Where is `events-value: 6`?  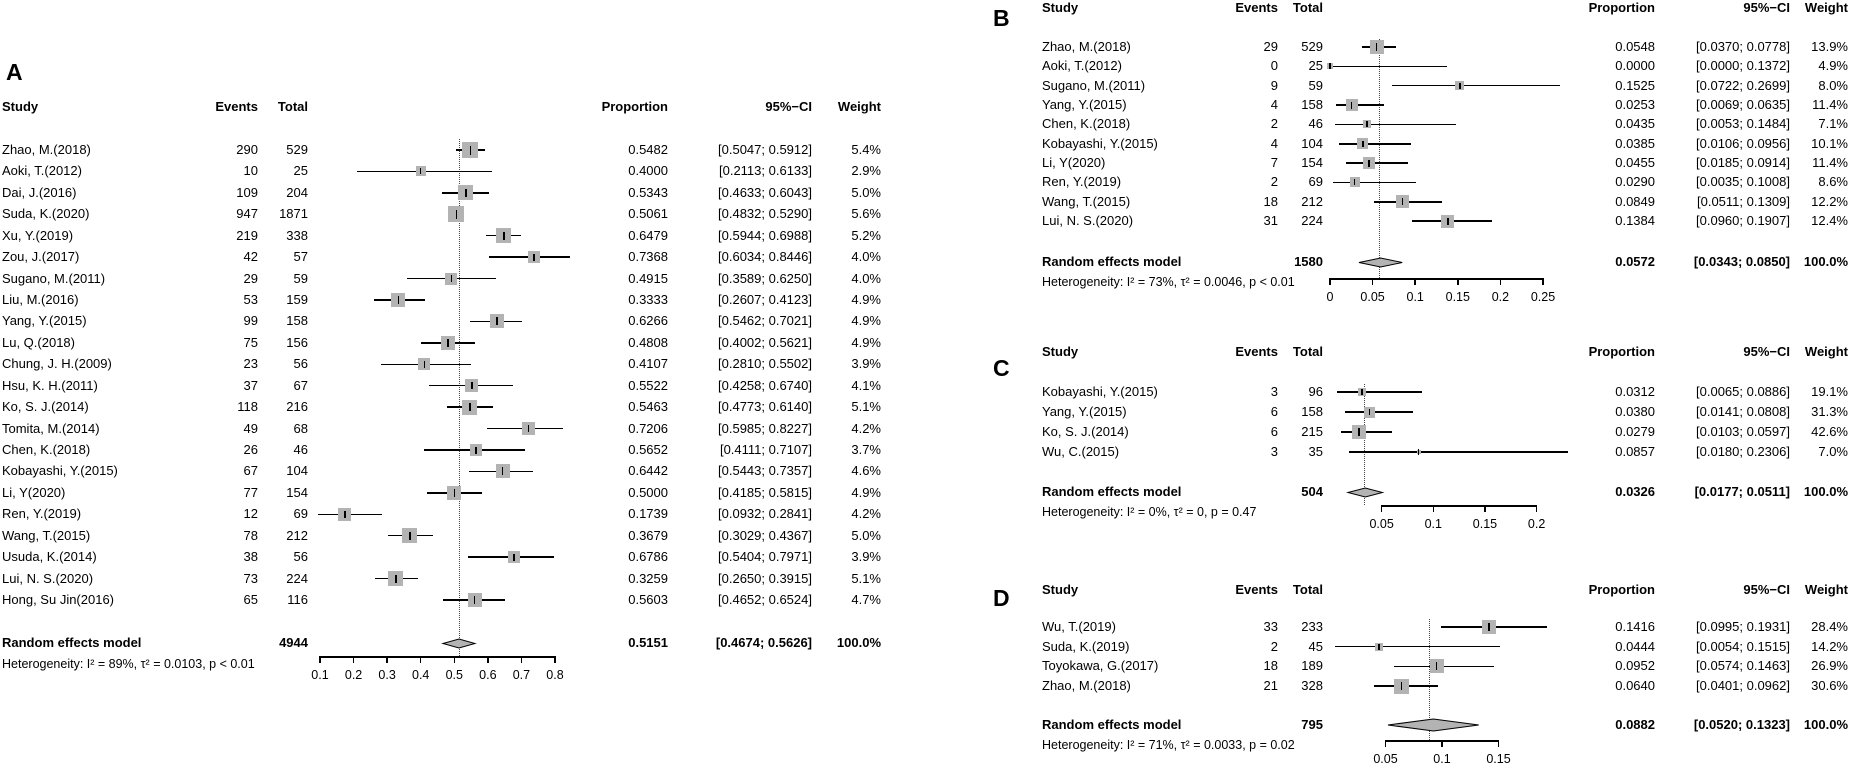 events-value: 6 is located at coordinates (1274, 411).